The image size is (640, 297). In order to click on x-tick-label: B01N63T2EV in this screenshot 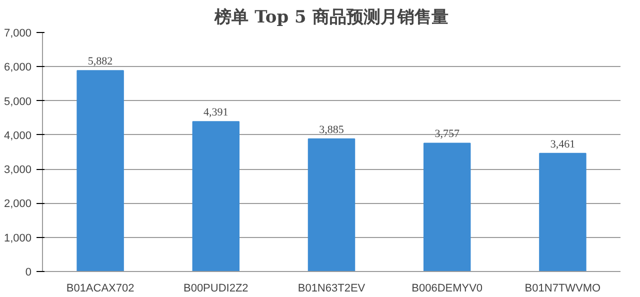, I will do `click(332, 288)`.